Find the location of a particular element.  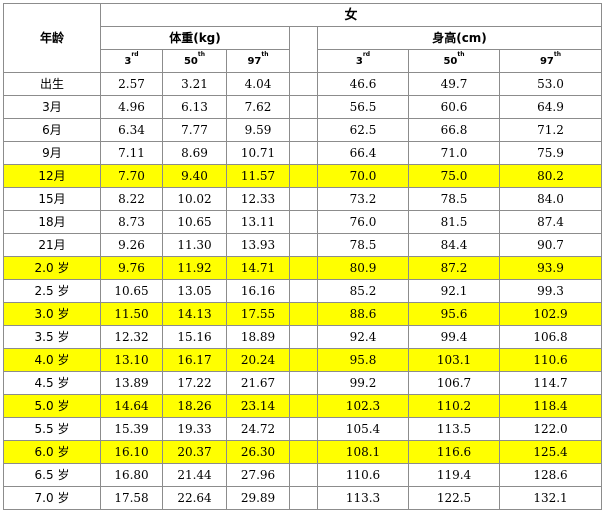

height-p97-cell: 102.9 is located at coordinates (550, 314).